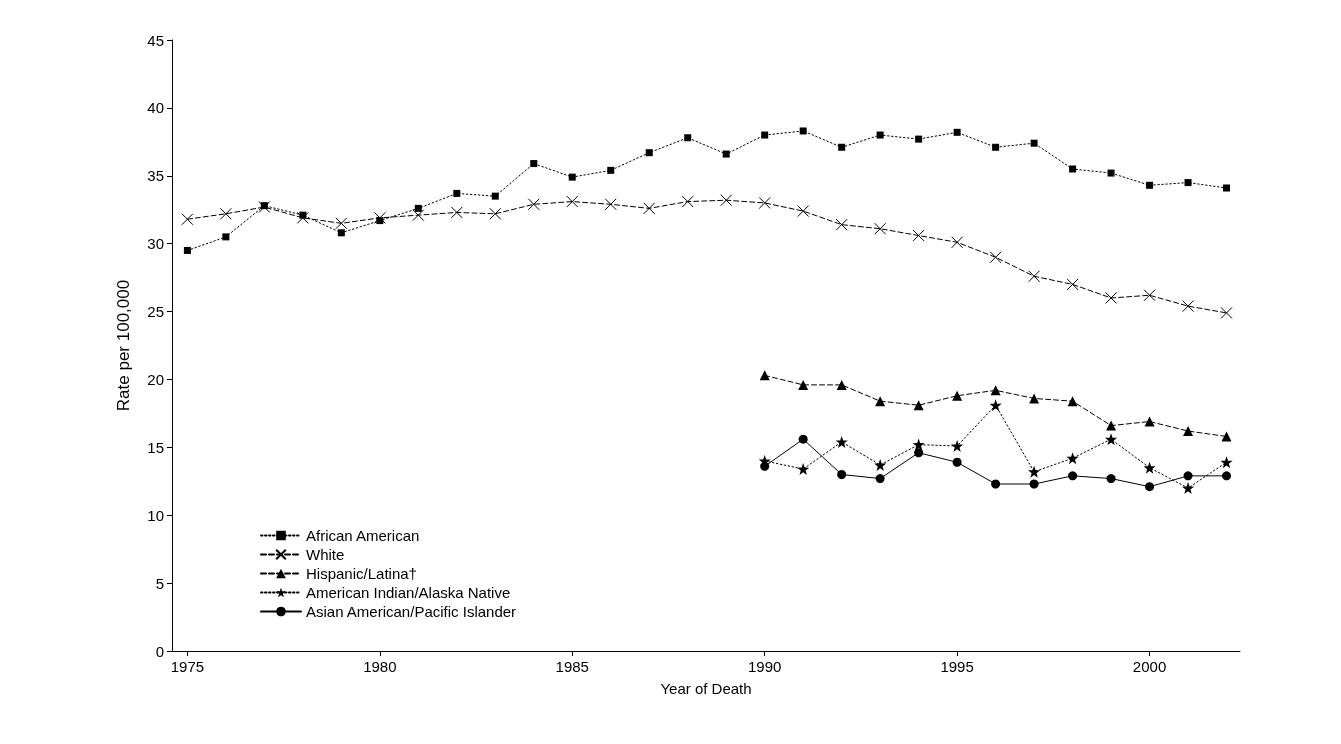  What do you see at coordinates (408, 592) in the screenshot?
I see `legend-label: American Indian/Alaska Native` at bounding box center [408, 592].